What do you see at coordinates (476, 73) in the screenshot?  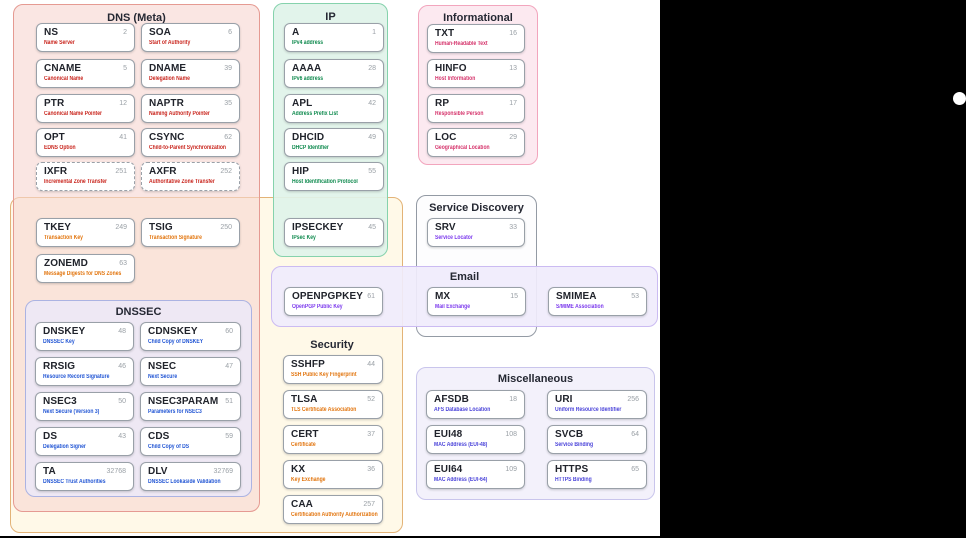 I see `record-card-hinfo: HINFO 13 Host Information` at bounding box center [476, 73].